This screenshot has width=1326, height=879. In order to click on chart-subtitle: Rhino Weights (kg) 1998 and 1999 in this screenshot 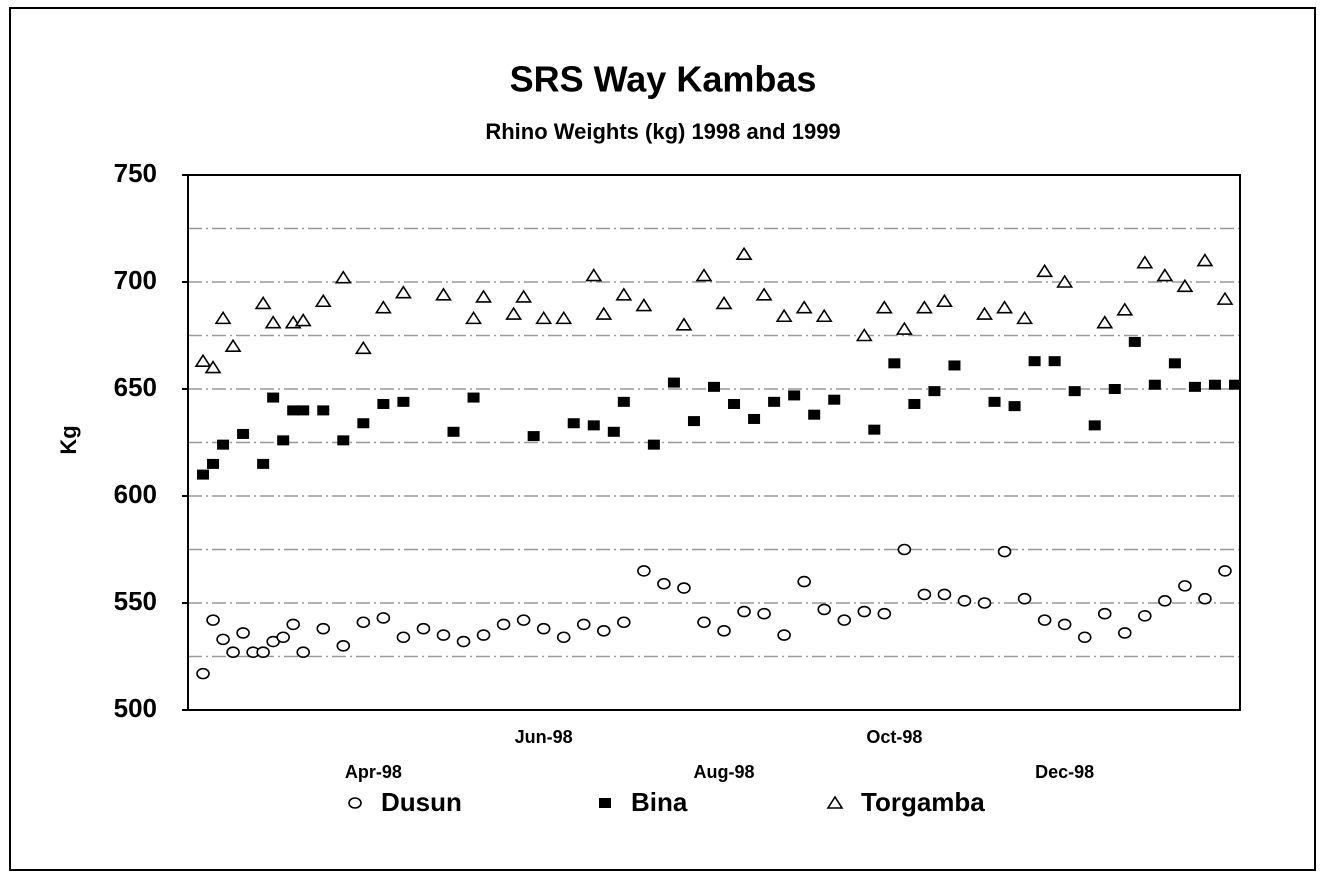, I will do `click(662, 131)`.